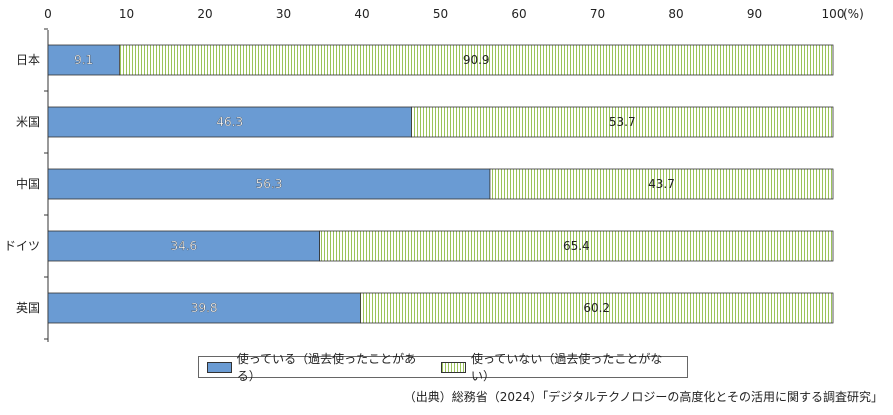  I want to click on category-label: 中国, so click(28, 183).